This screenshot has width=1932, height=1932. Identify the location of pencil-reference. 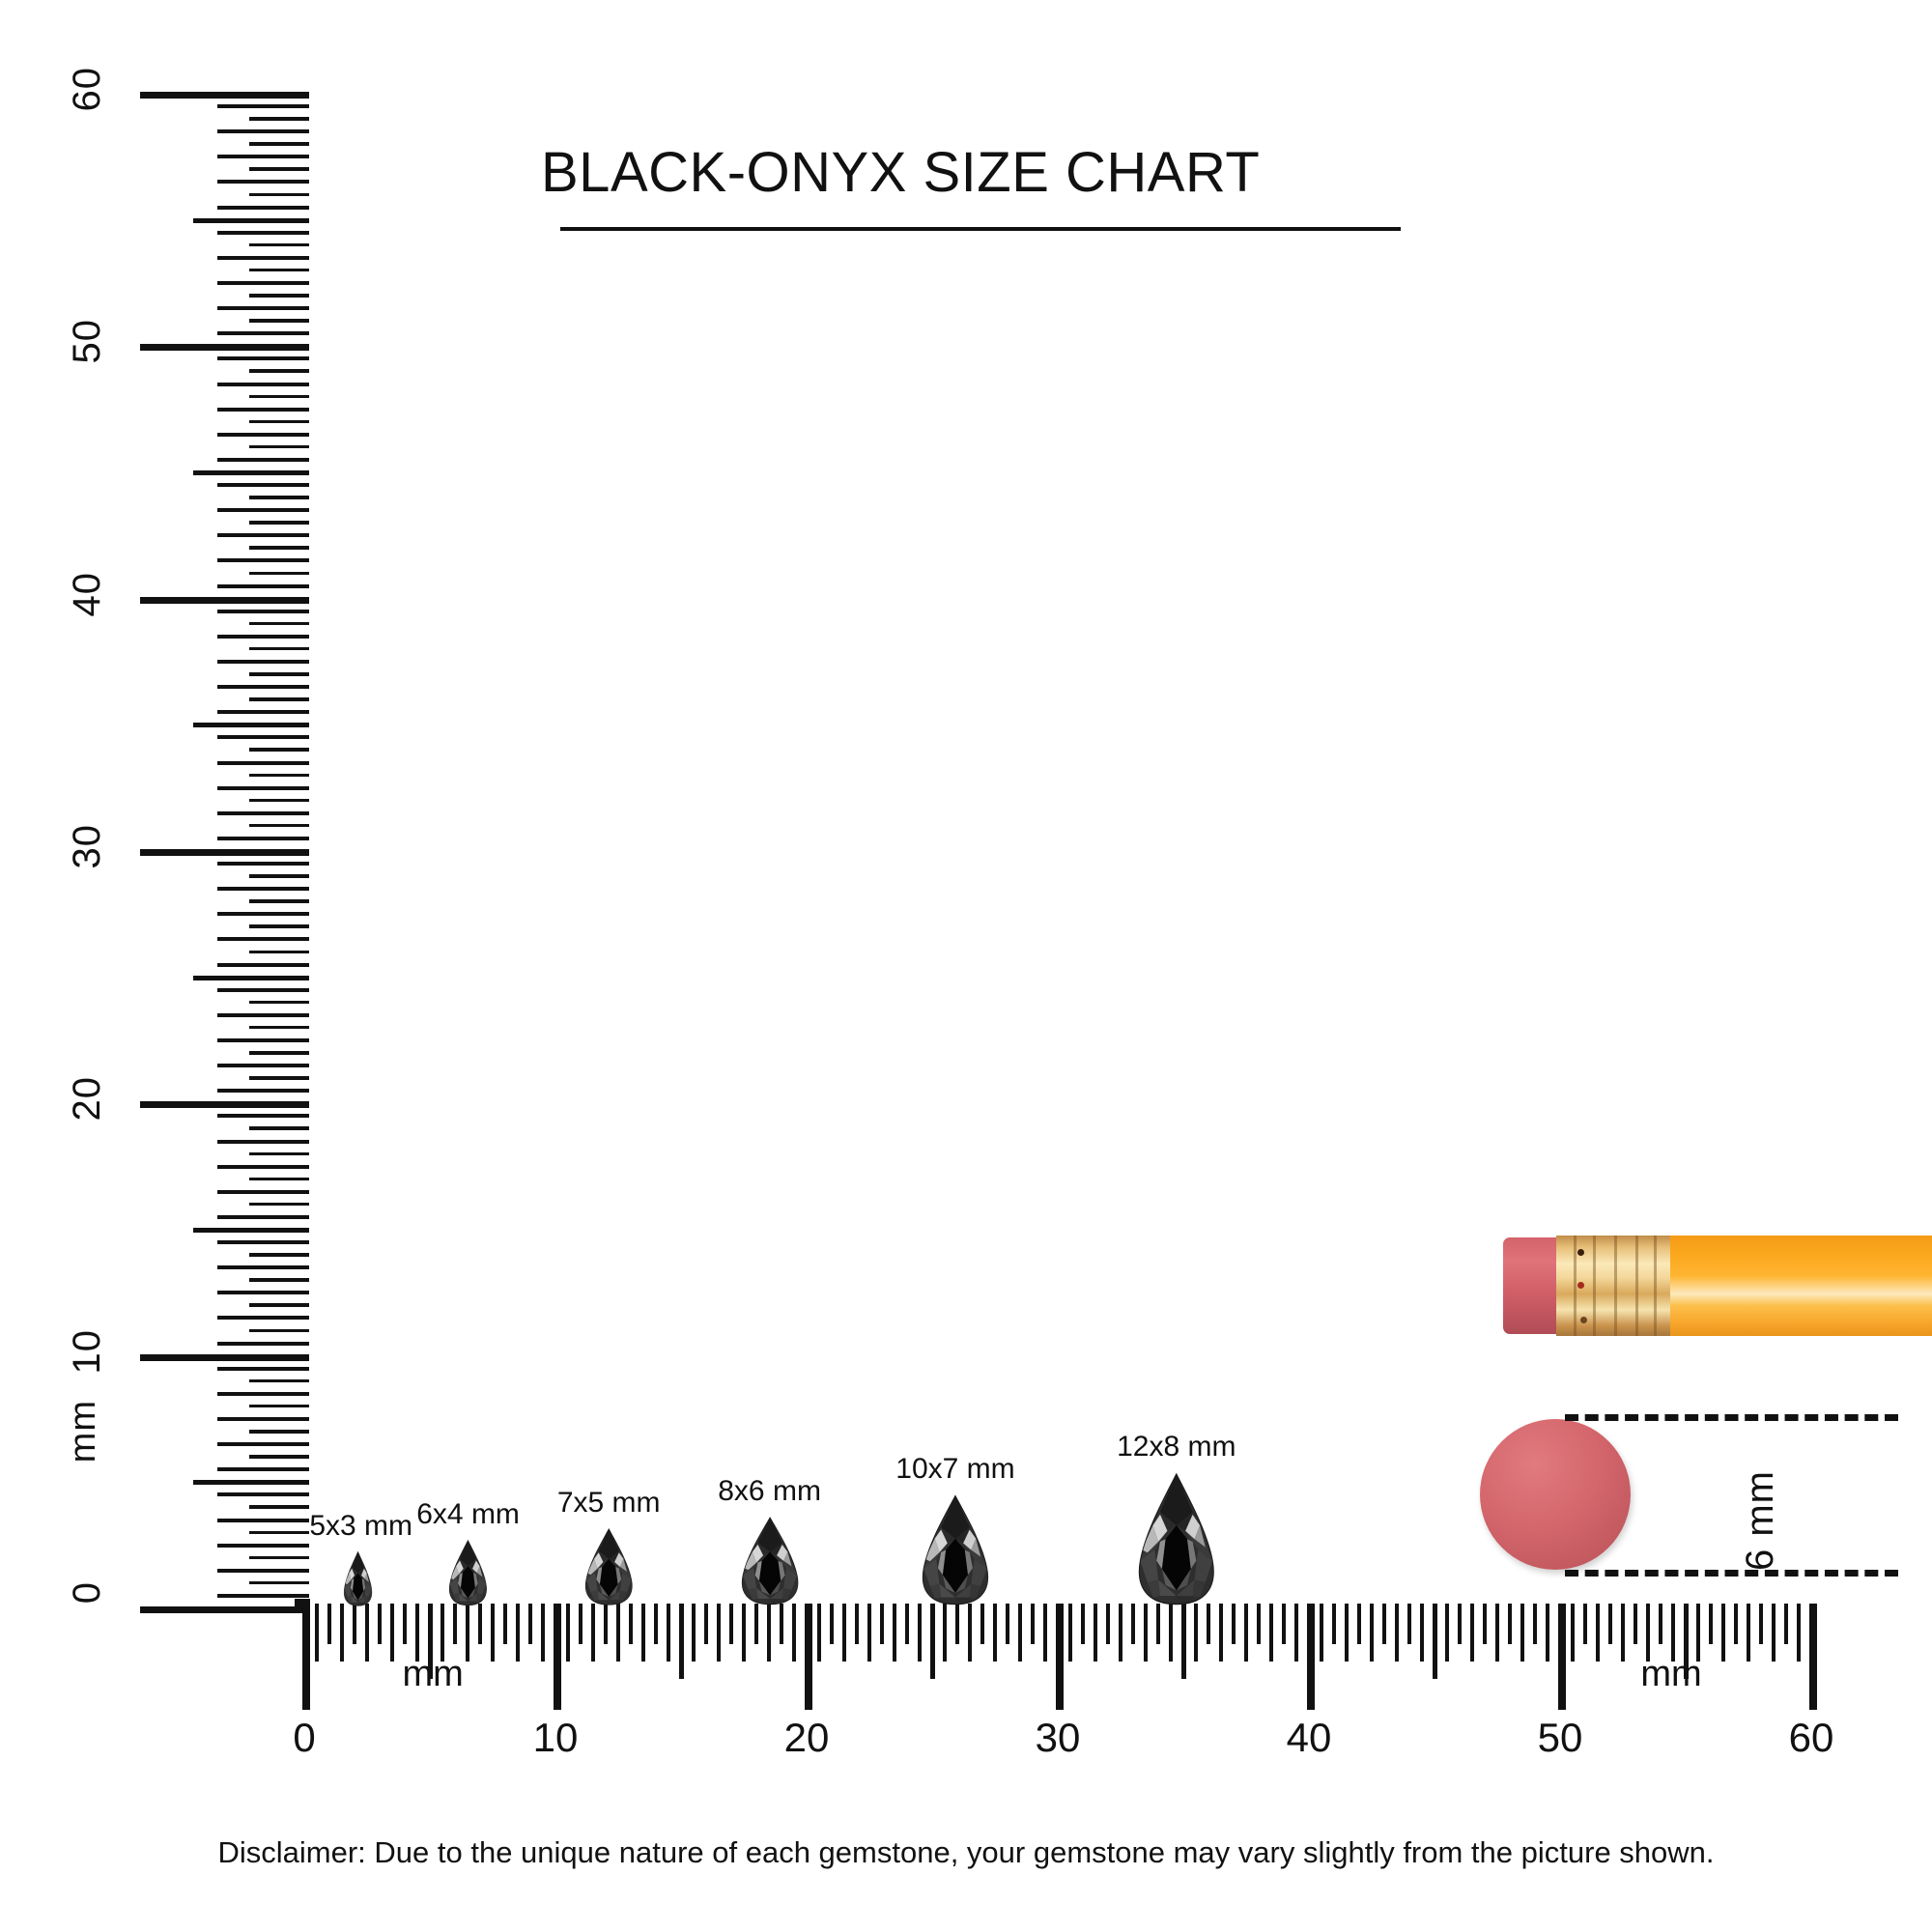
(1717, 1286).